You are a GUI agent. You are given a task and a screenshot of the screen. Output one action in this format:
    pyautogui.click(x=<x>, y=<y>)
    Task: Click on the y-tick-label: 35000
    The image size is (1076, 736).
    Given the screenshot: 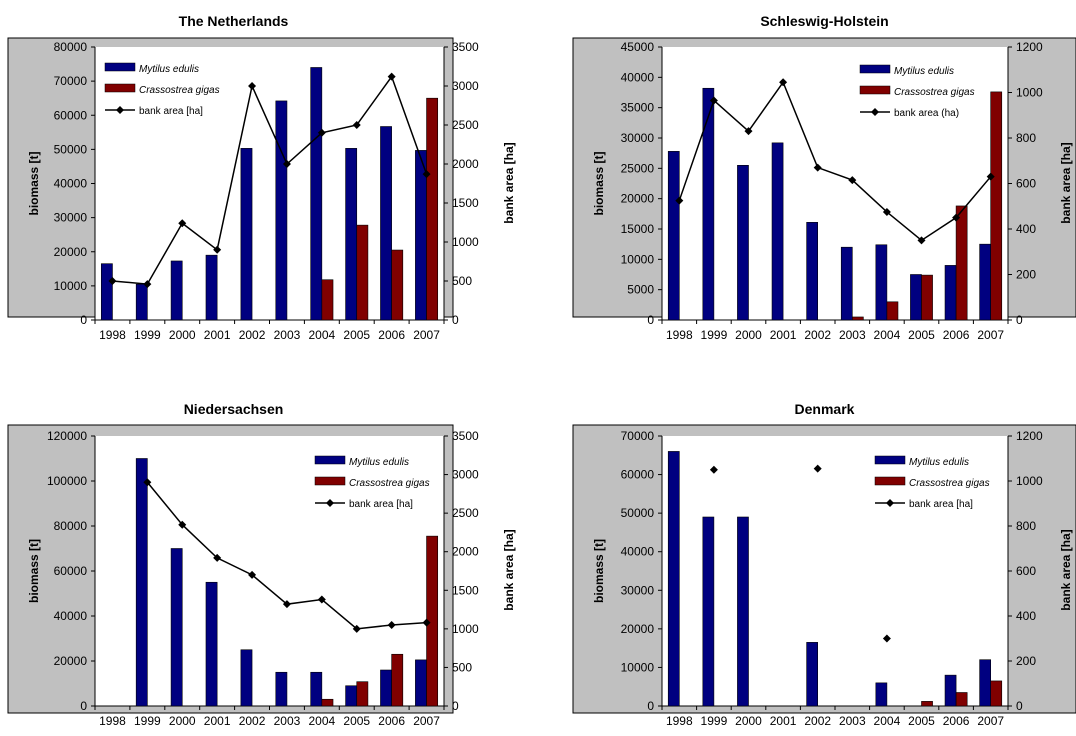 What is the action you would take?
    pyautogui.click(x=638, y=108)
    